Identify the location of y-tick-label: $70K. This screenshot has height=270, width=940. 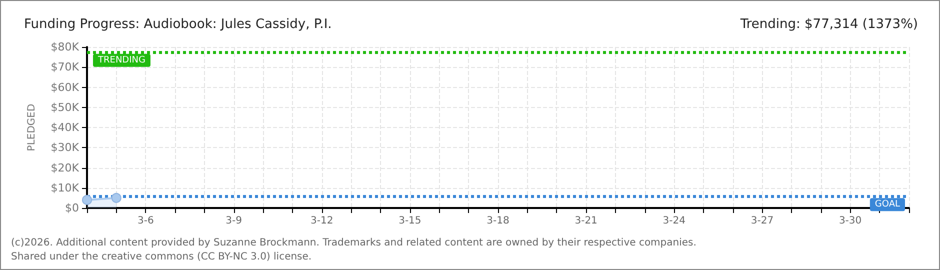
(65, 67).